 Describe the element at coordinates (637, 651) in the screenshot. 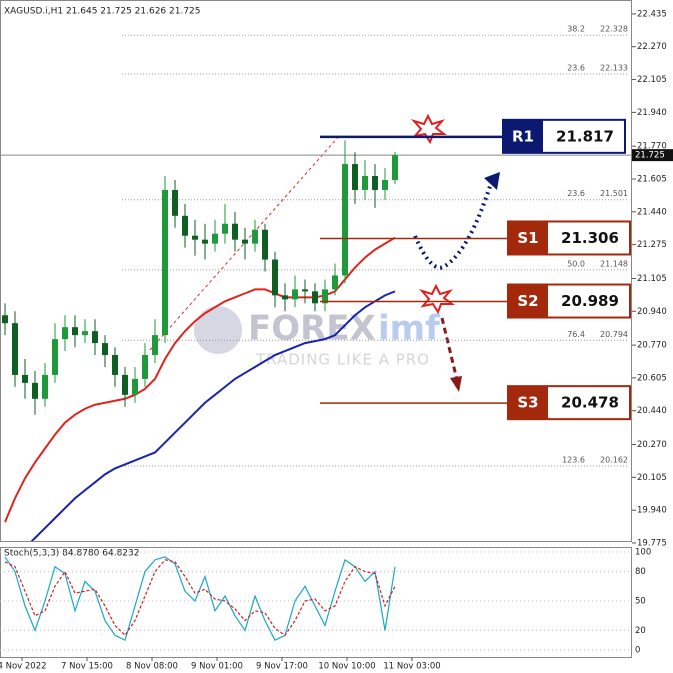

I see `osc-tick-label: 0` at that location.